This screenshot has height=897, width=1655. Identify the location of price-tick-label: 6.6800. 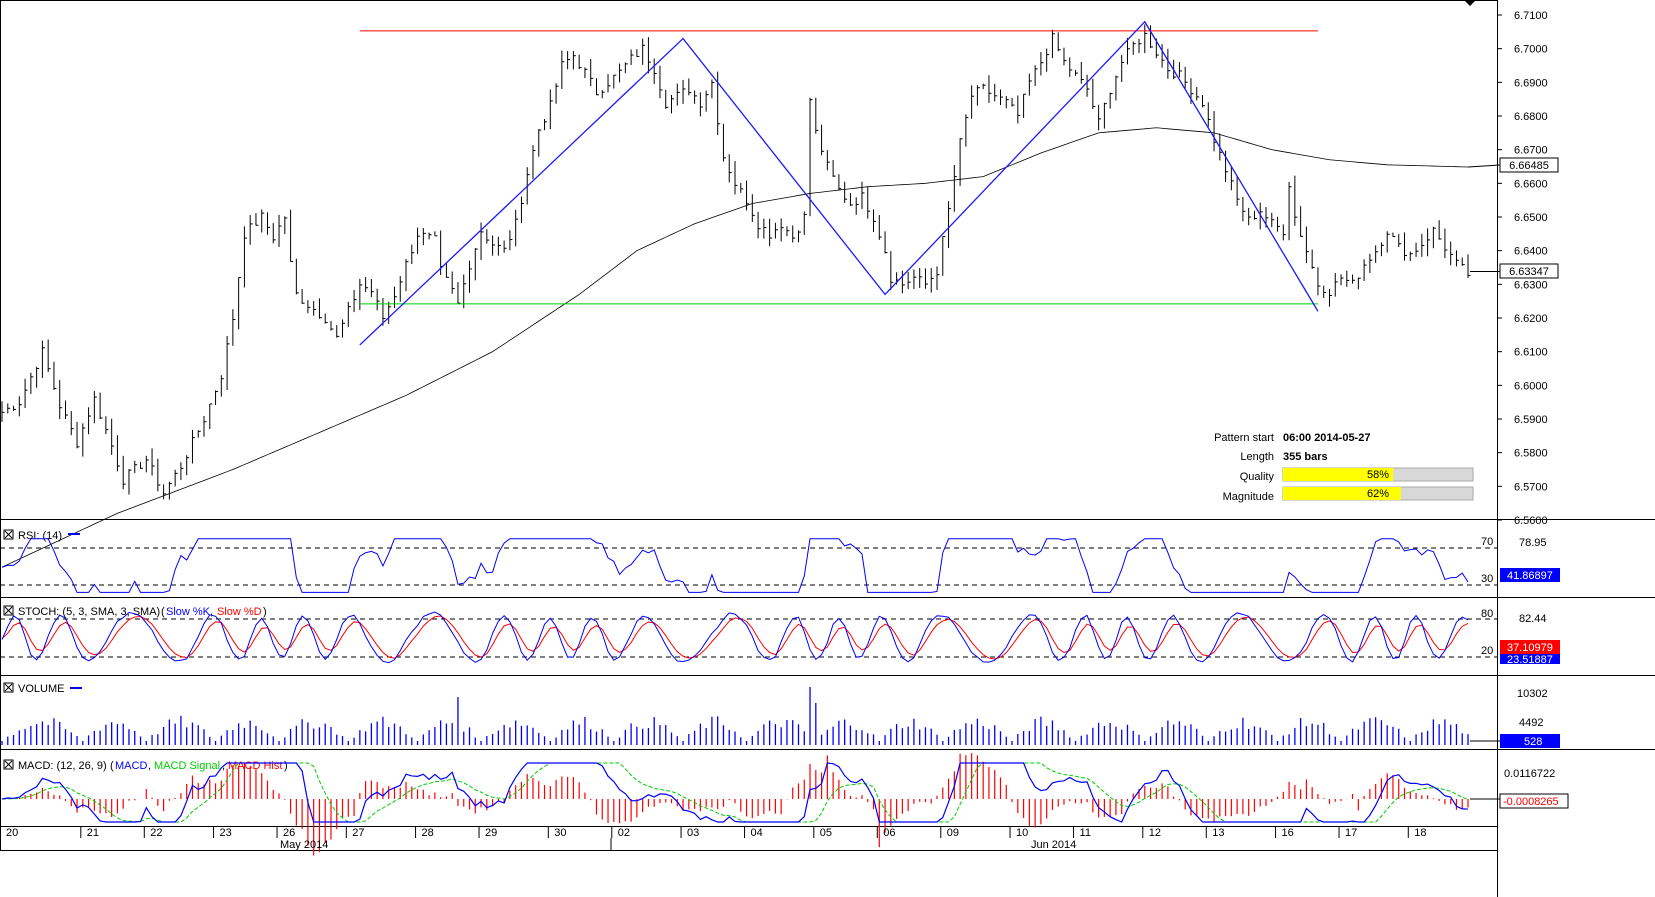
(1531, 117).